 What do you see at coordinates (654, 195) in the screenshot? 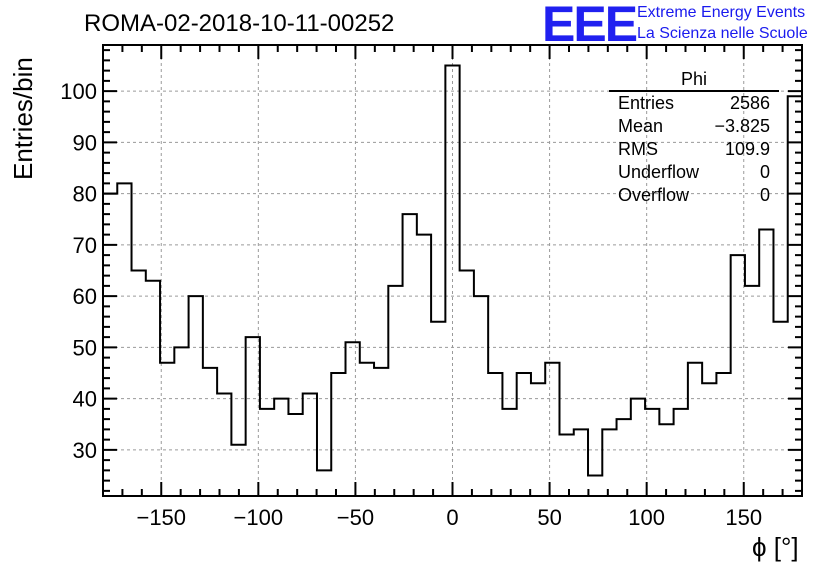
I see `stats-label: Overflow` at bounding box center [654, 195].